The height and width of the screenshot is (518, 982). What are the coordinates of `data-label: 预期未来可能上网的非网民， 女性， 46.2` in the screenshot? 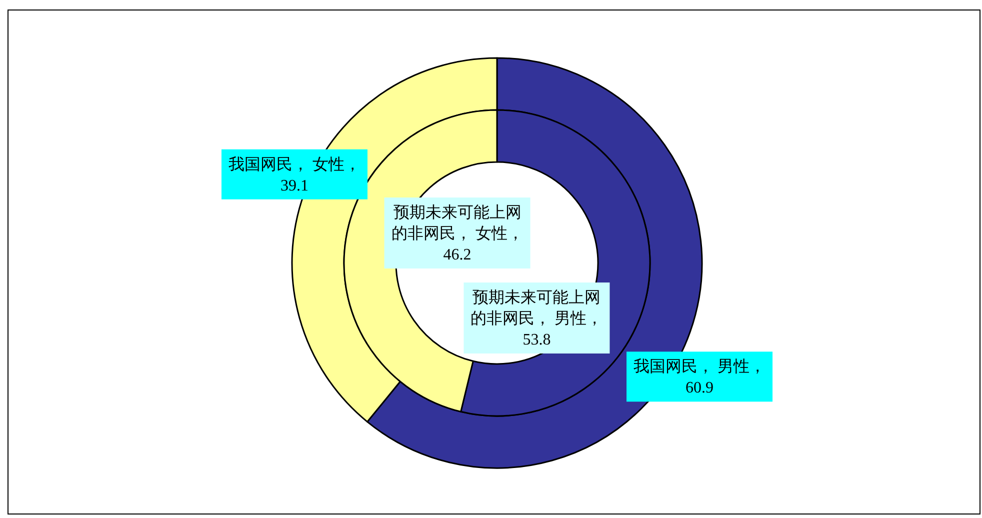 It's located at (457, 234).